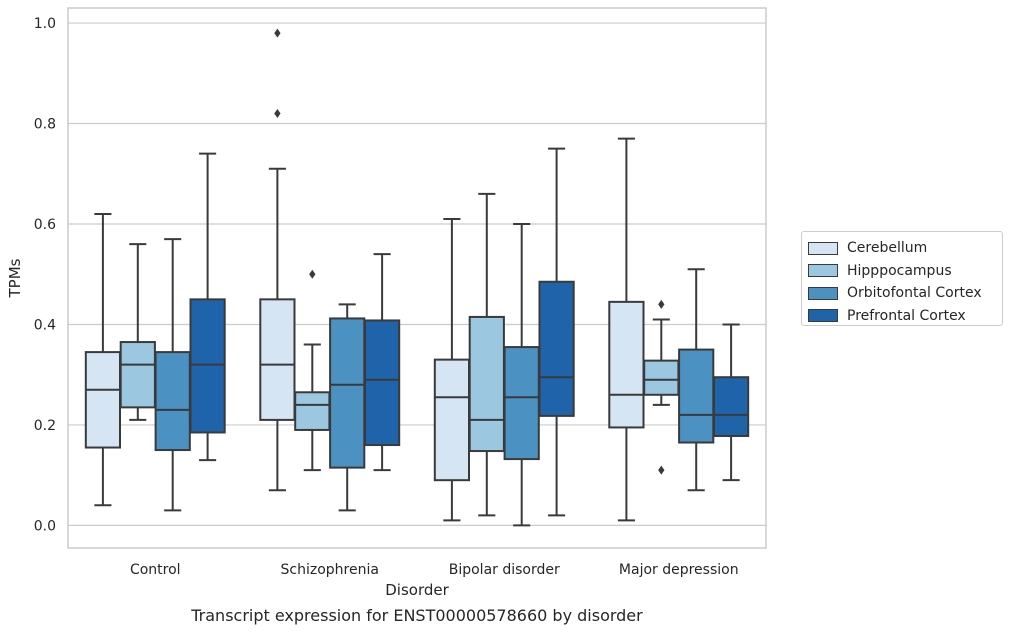 This screenshot has width=1014, height=634. I want to click on y-tick-label: 1.0, so click(45, 24).